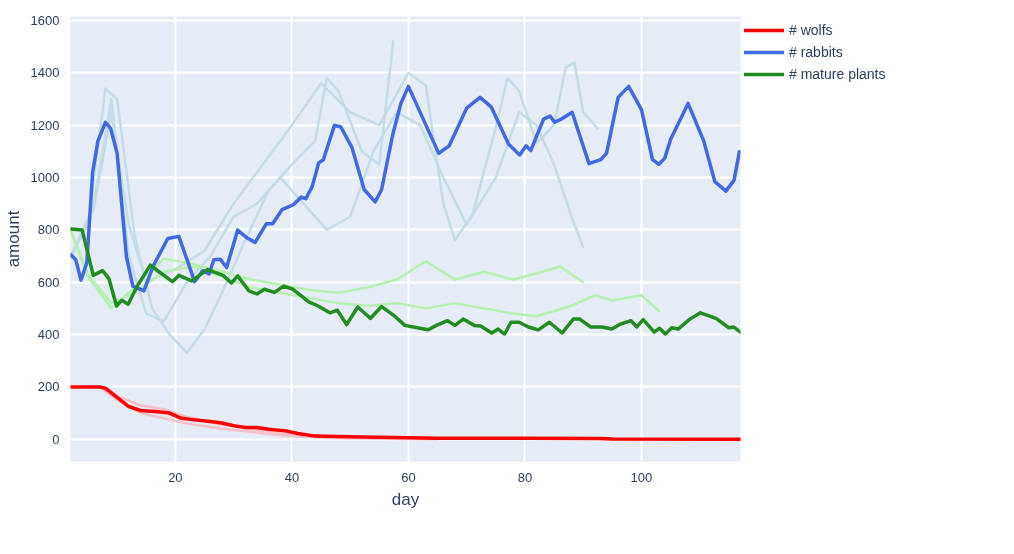 The width and height of the screenshot is (1014, 554). What do you see at coordinates (641, 477) in the screenshot?
I see `x-tick-label: 100` at bounding box center [641, 477].